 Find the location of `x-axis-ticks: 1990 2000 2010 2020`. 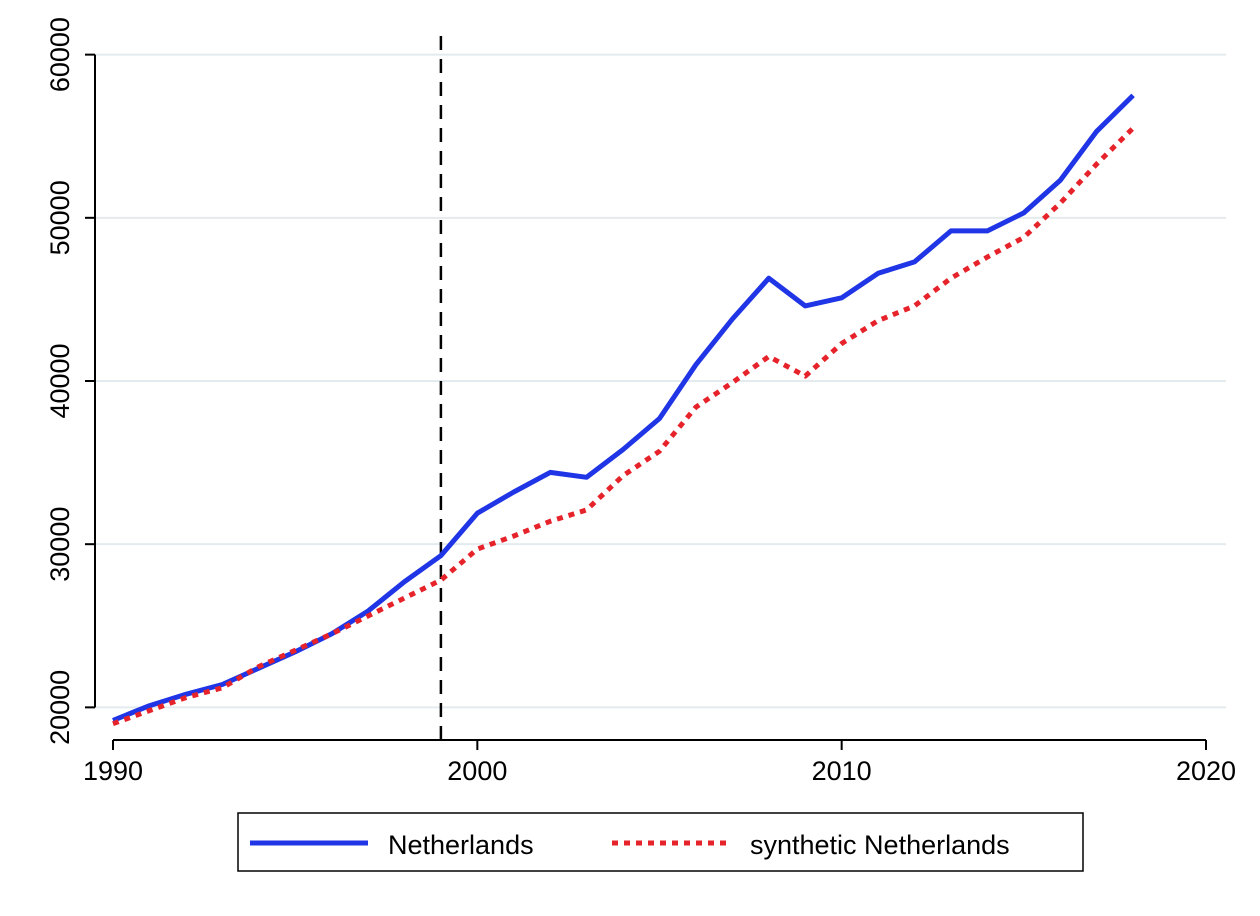

x-axis-ticks: 1990 2000 2010 2020 is located at coordinates (659, 763).